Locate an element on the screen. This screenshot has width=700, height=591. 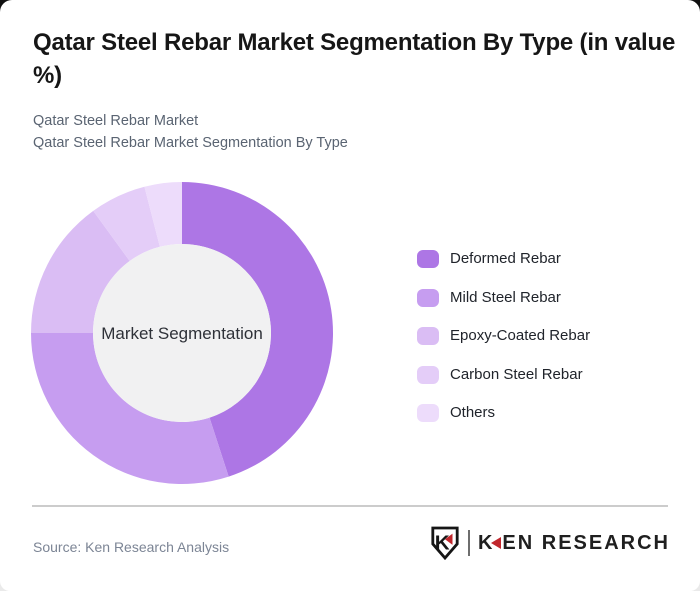
legend-label: Deformed Rebar is located at coordinates (505, 258).